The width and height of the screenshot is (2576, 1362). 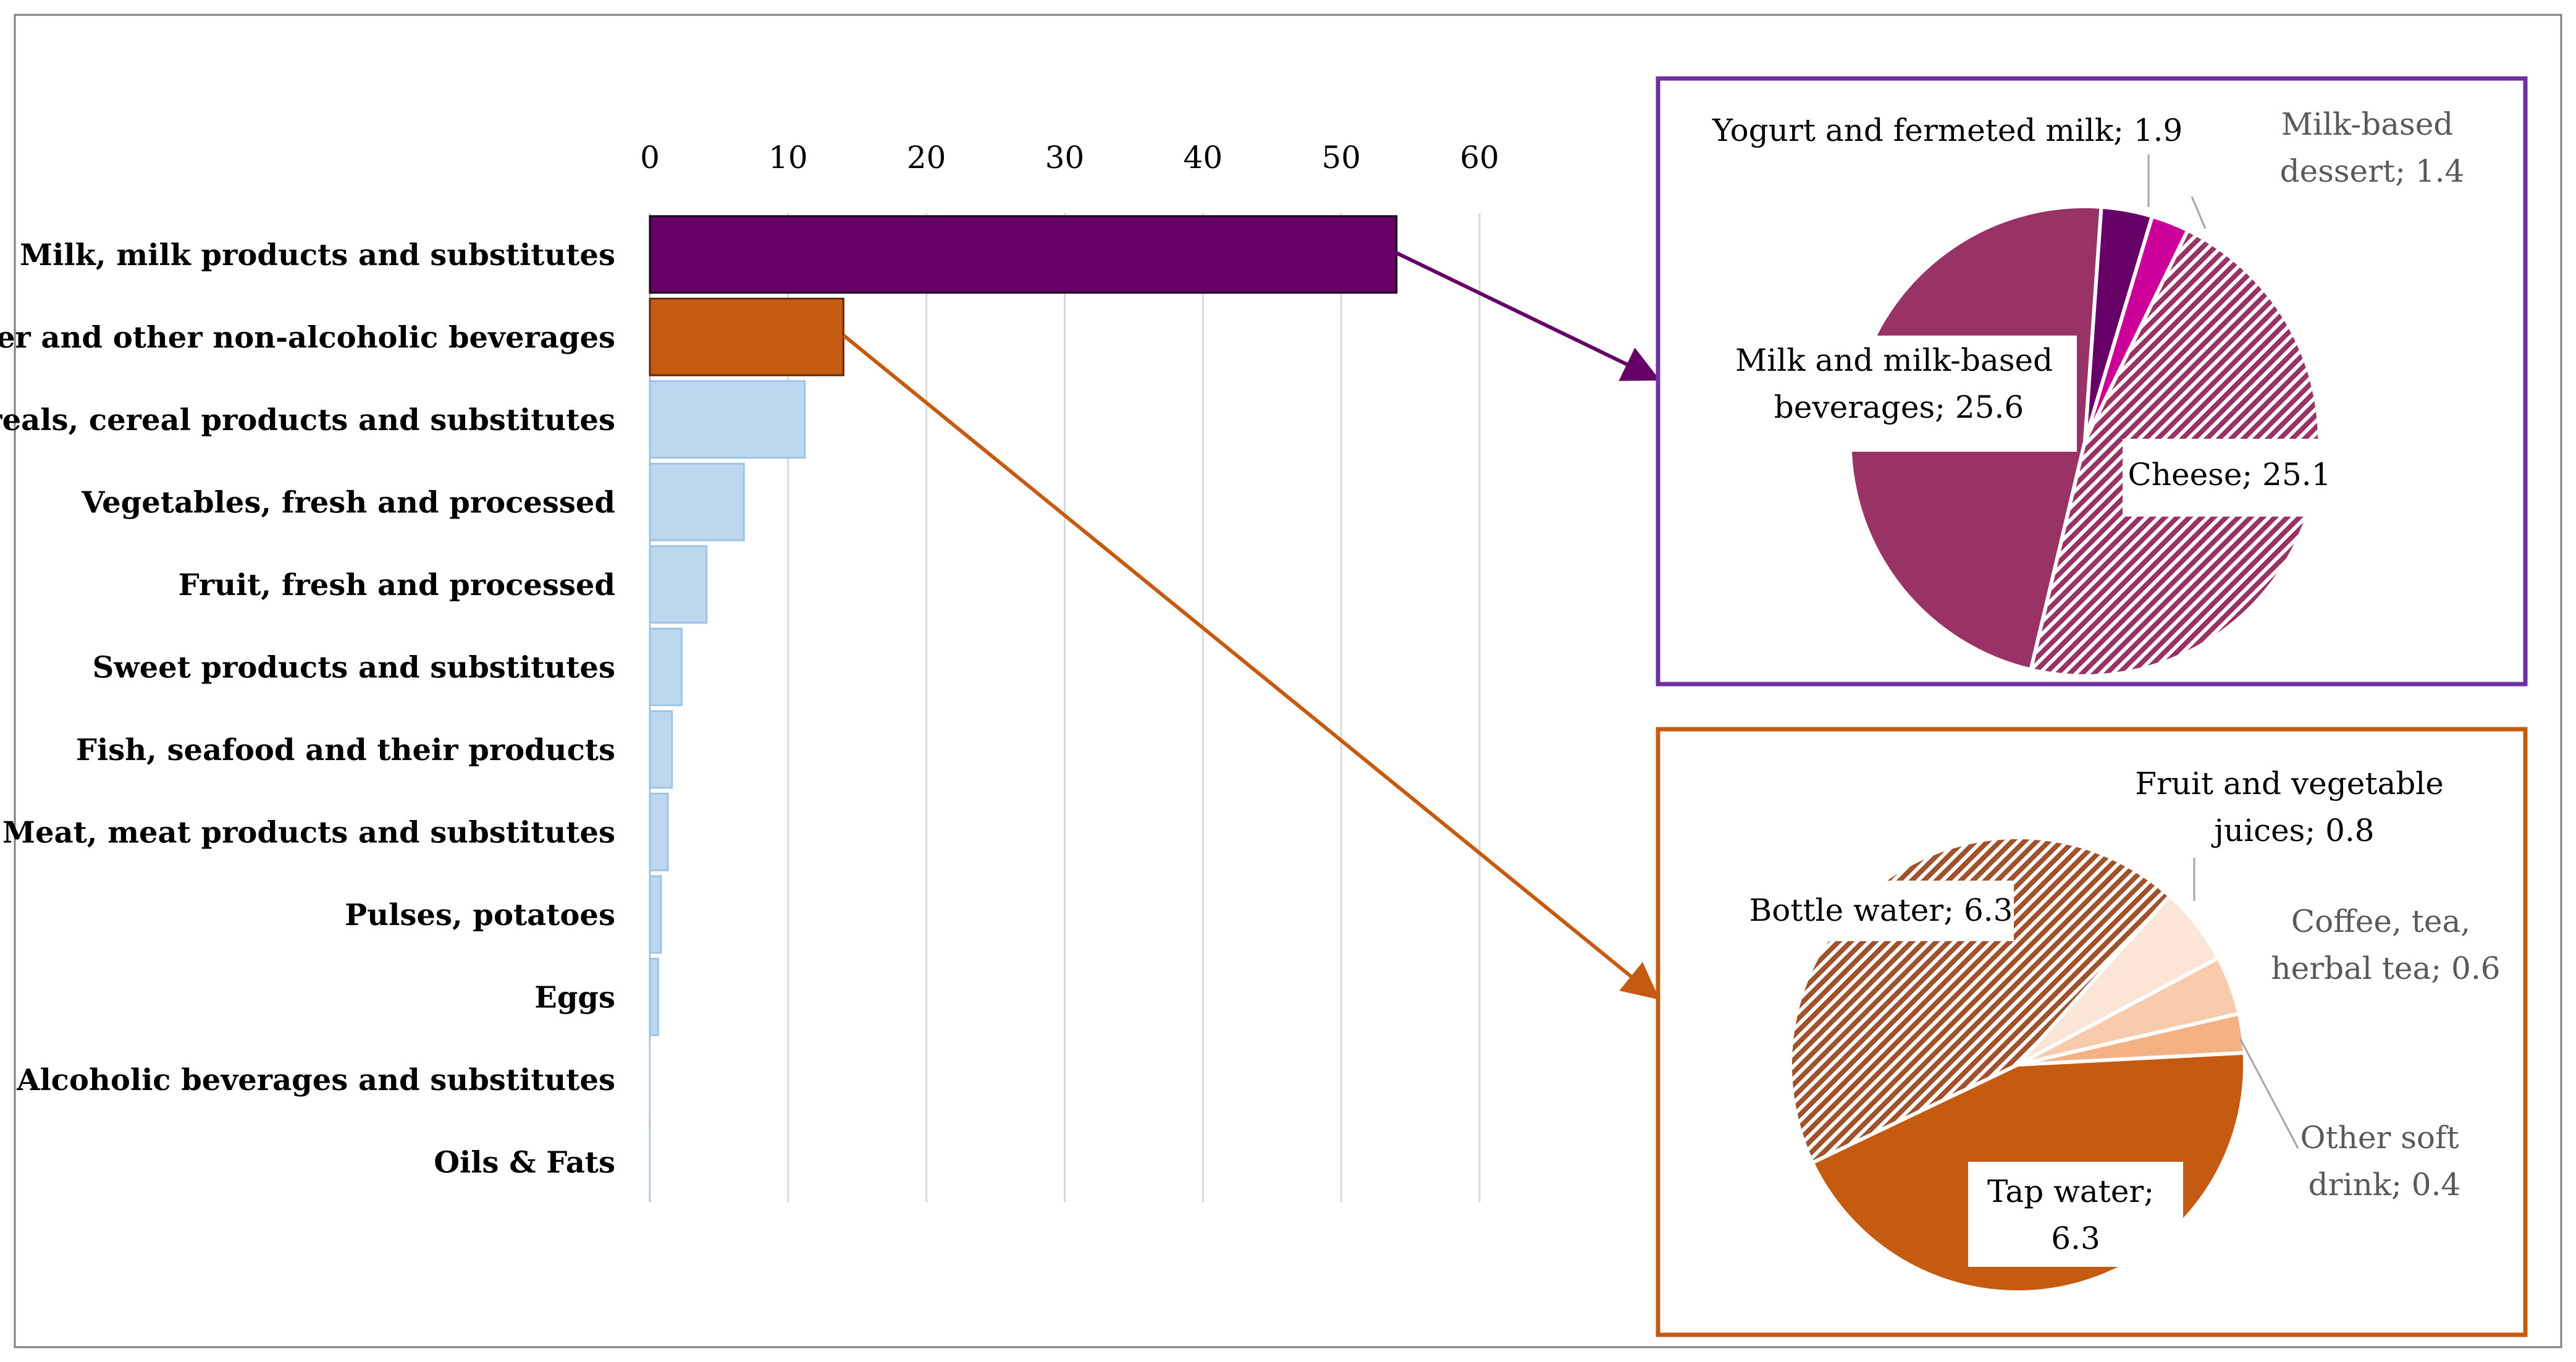 What do you see at coordinates (659, 831) in the screenshot?
I see `bar-meat-meat-products-and-substitutes` at bounding box center [659, 831].